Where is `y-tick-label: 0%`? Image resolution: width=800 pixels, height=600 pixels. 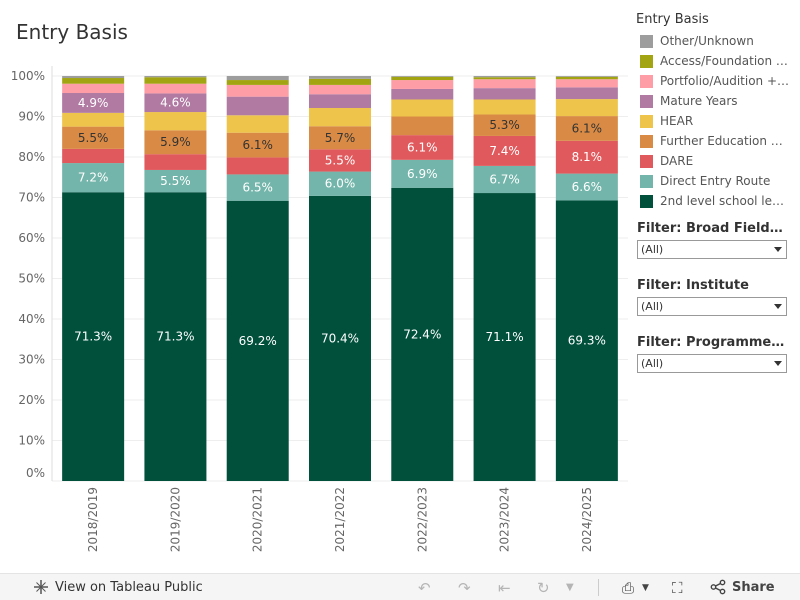
y-tick-label: 0% is located at coordinates (35, 473).